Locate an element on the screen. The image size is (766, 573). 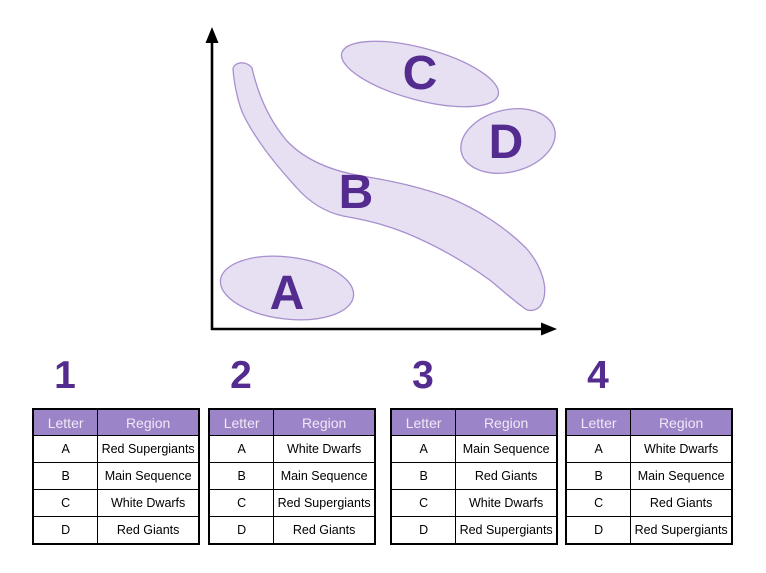
region-label-c: C is located at coordinates (420, 73).